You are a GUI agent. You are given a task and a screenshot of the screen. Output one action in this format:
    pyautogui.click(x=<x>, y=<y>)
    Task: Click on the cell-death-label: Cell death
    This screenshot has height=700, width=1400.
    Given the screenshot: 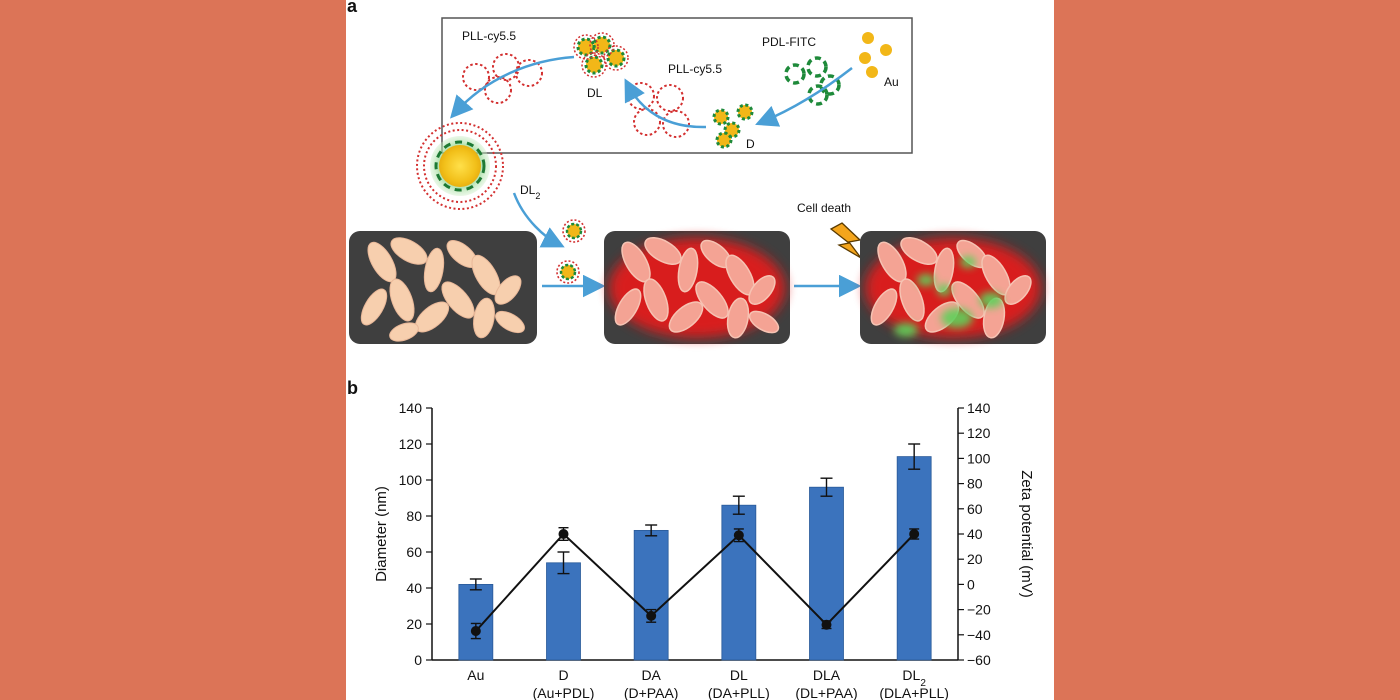 What is the action you would take?
    pyautogui.click(x=824, y=208)
    